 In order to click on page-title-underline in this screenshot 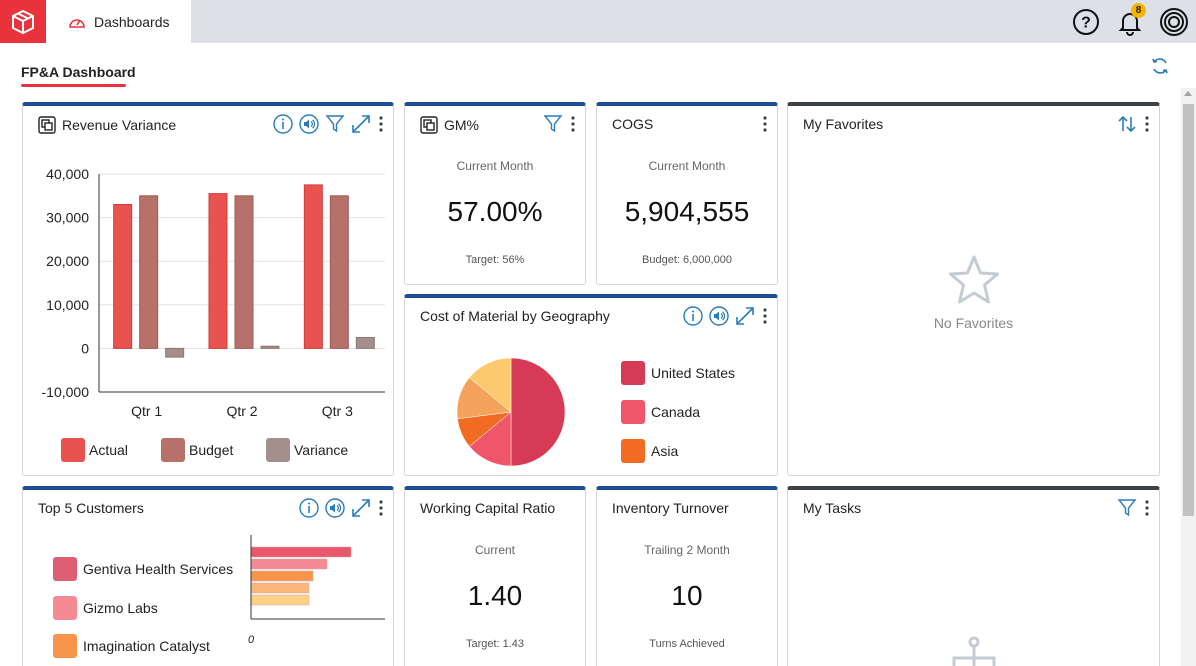, I will do `click(73, 85)`.